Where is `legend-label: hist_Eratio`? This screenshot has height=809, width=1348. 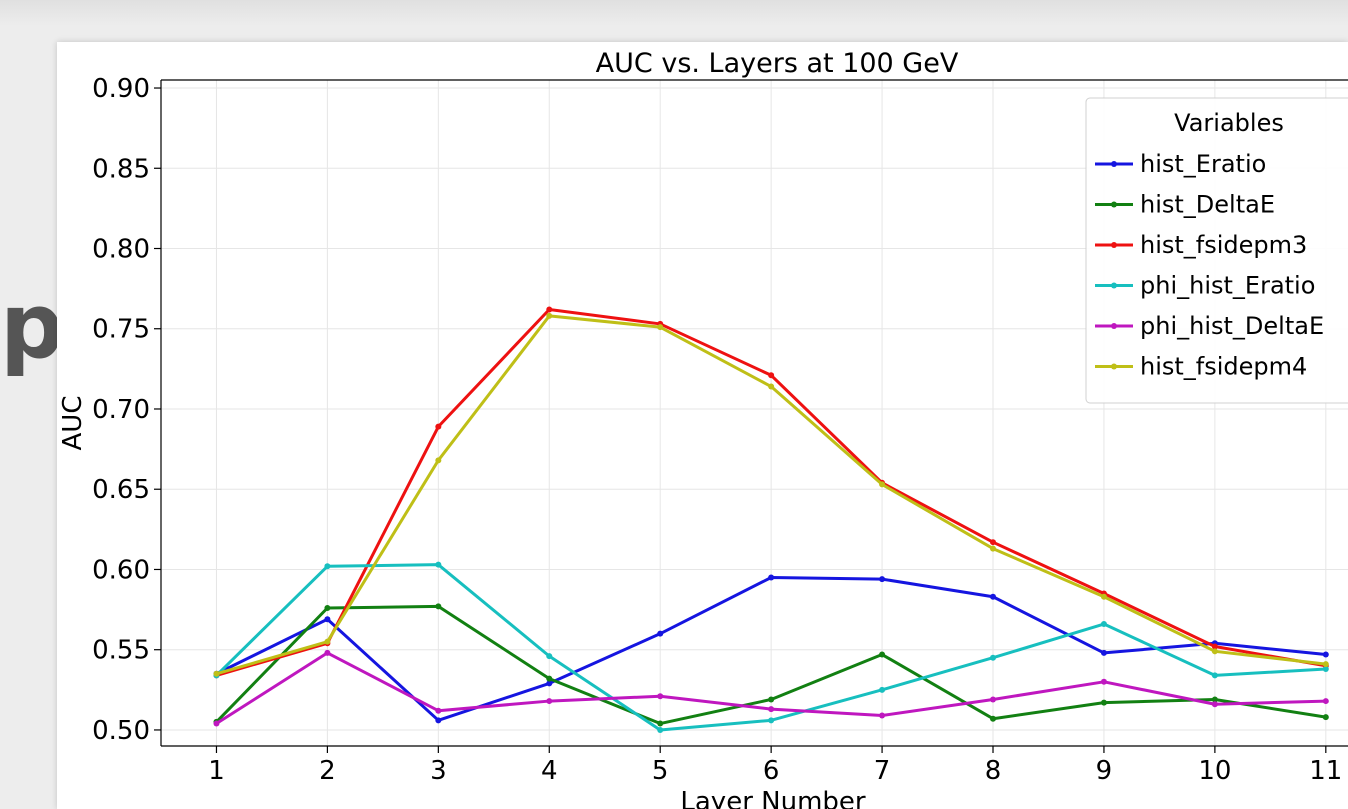
legend-label: hist_Eratio is located at coordinates (1203, 164).